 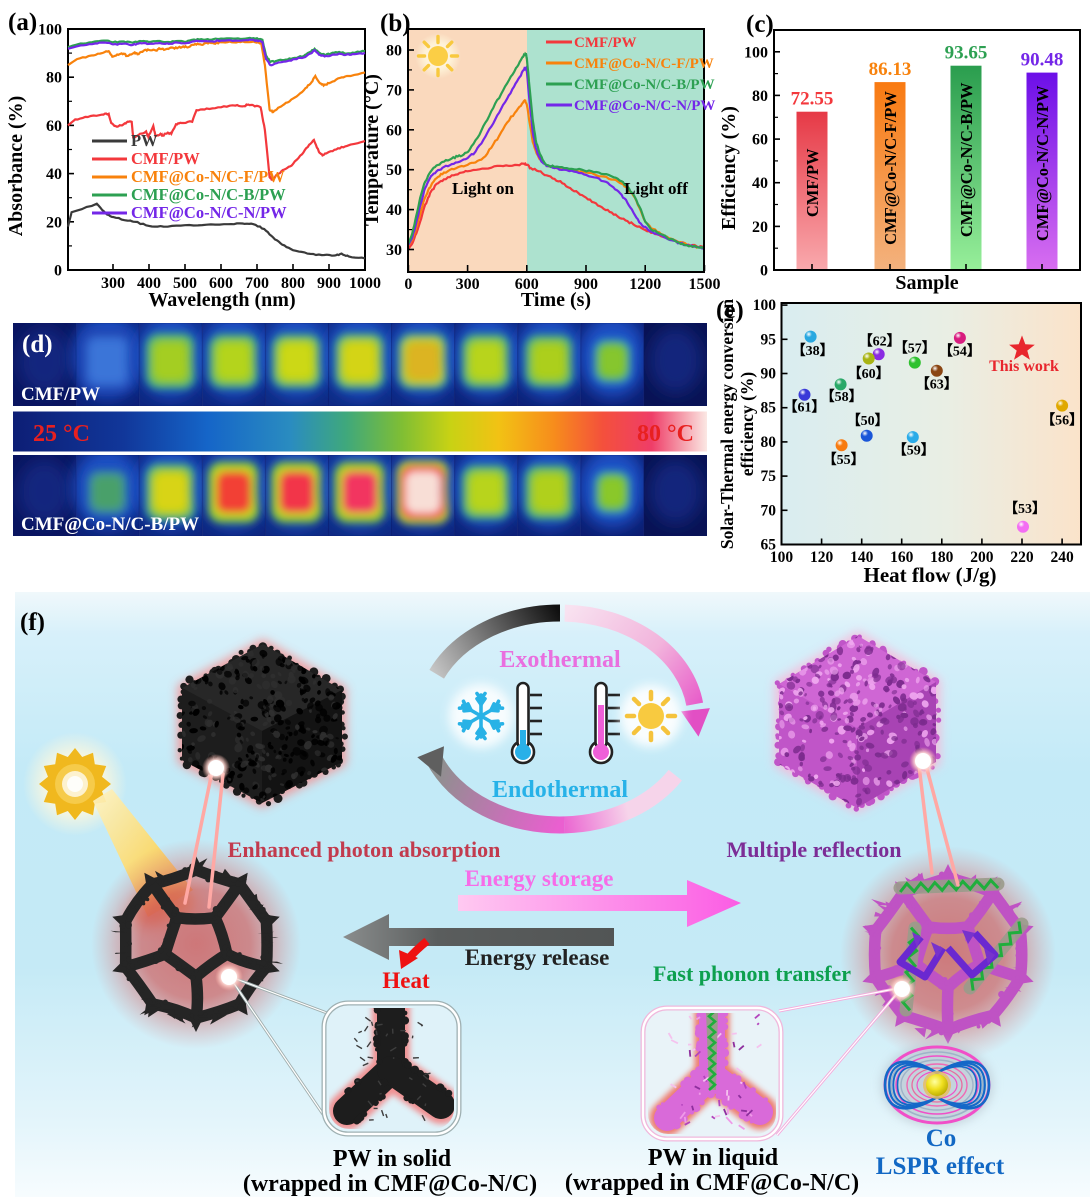 I want to click on svg-text: 85, so click(x=769, y=408).